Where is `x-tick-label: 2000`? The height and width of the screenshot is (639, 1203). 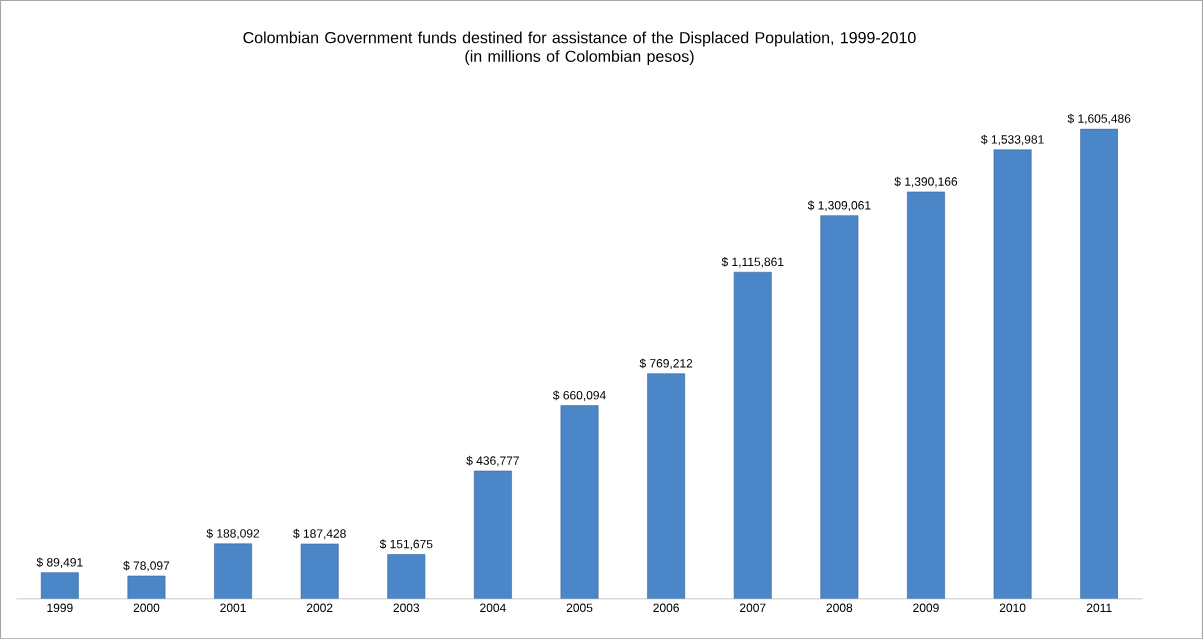
x-tick-label: 2000 is located at coordinates (146, 607).